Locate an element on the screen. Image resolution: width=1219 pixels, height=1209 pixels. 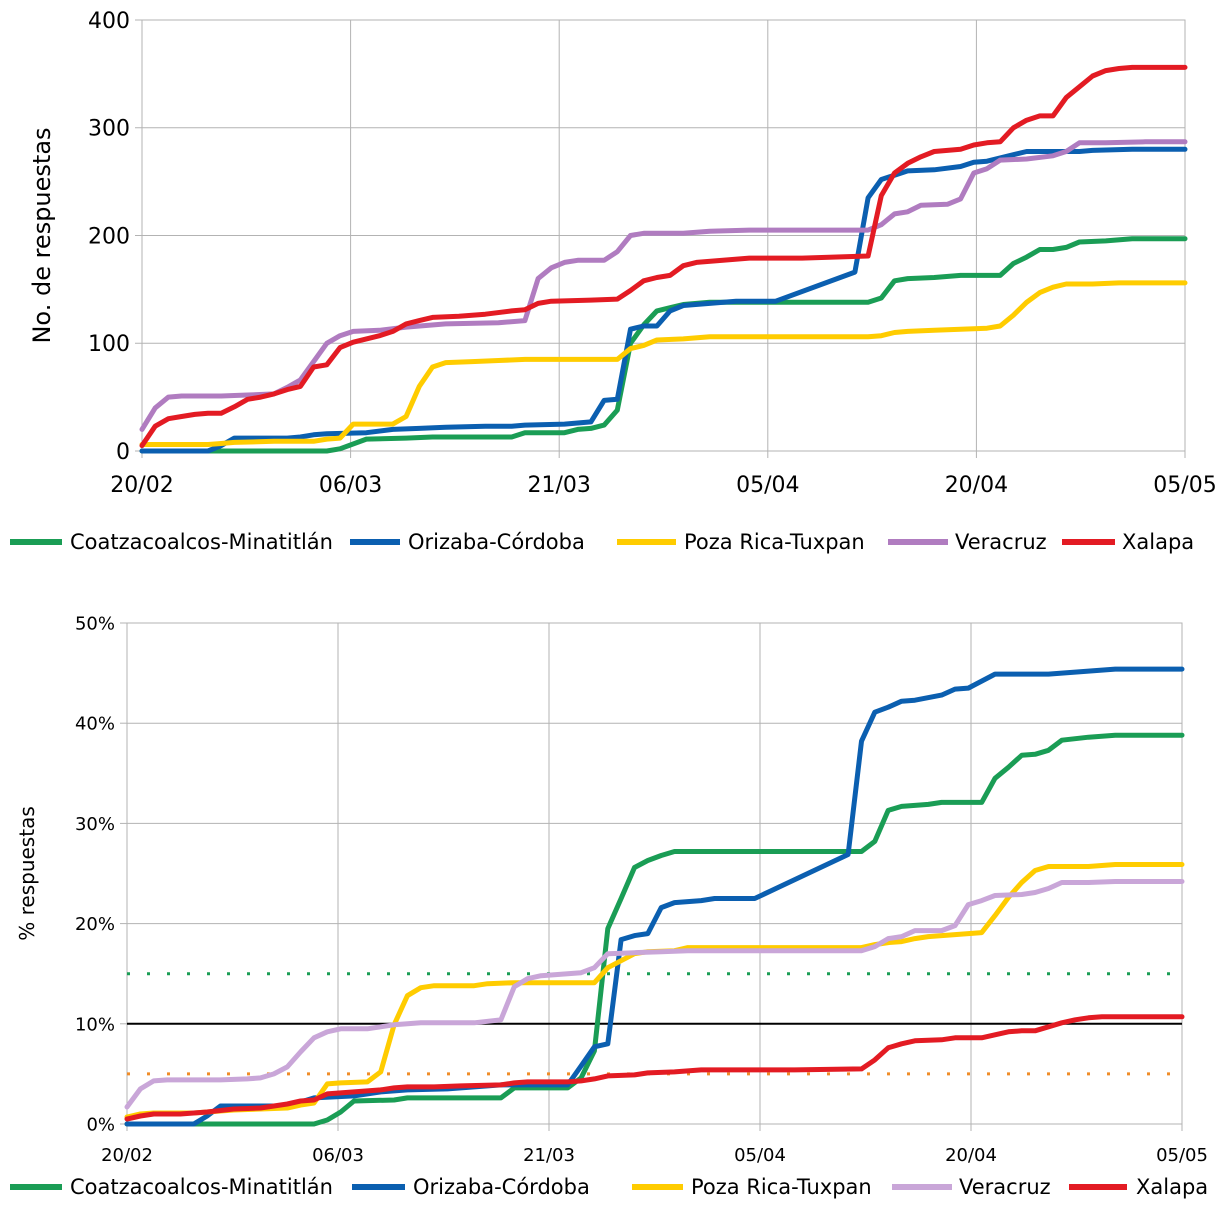
y-tick-label: 0 is located at coordinates (123, 452).